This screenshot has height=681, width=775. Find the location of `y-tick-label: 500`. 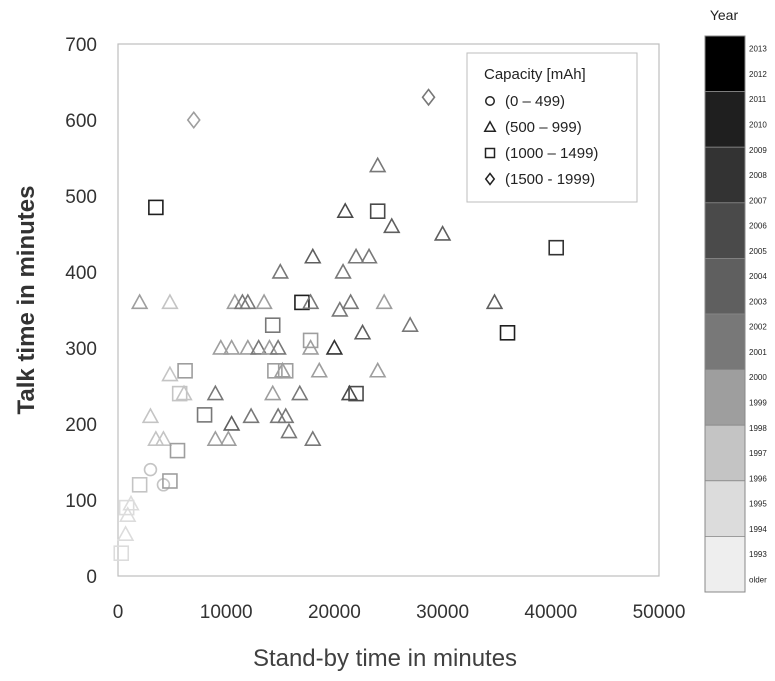

y-tick-label: 500 is located at coordinates (81, 197).